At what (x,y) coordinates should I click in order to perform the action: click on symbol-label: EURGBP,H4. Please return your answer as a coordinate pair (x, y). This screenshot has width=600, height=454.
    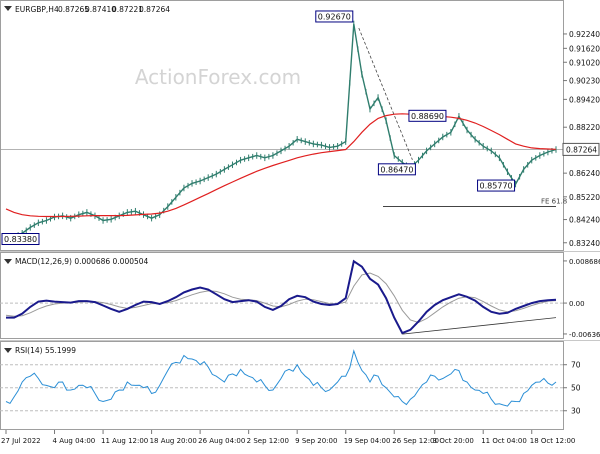
    Looking at the image, I should click on (37, 9).